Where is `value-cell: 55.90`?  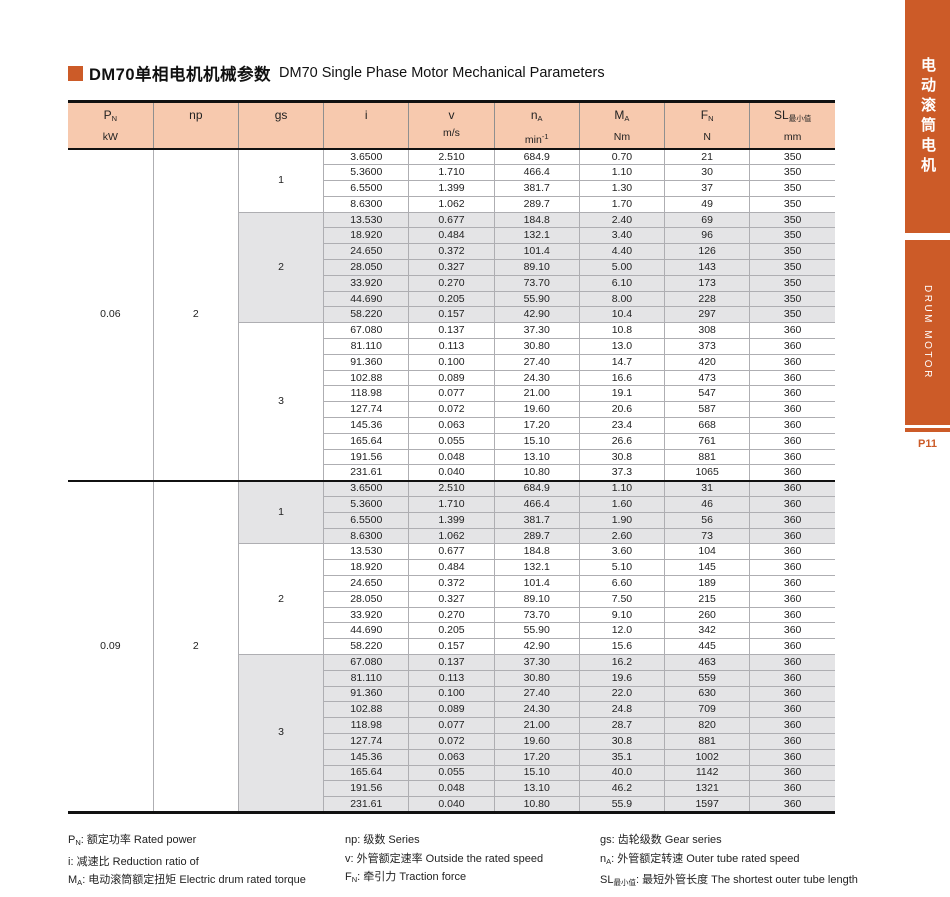 value-cell: 55.90 is located at coordinates (536, 299).